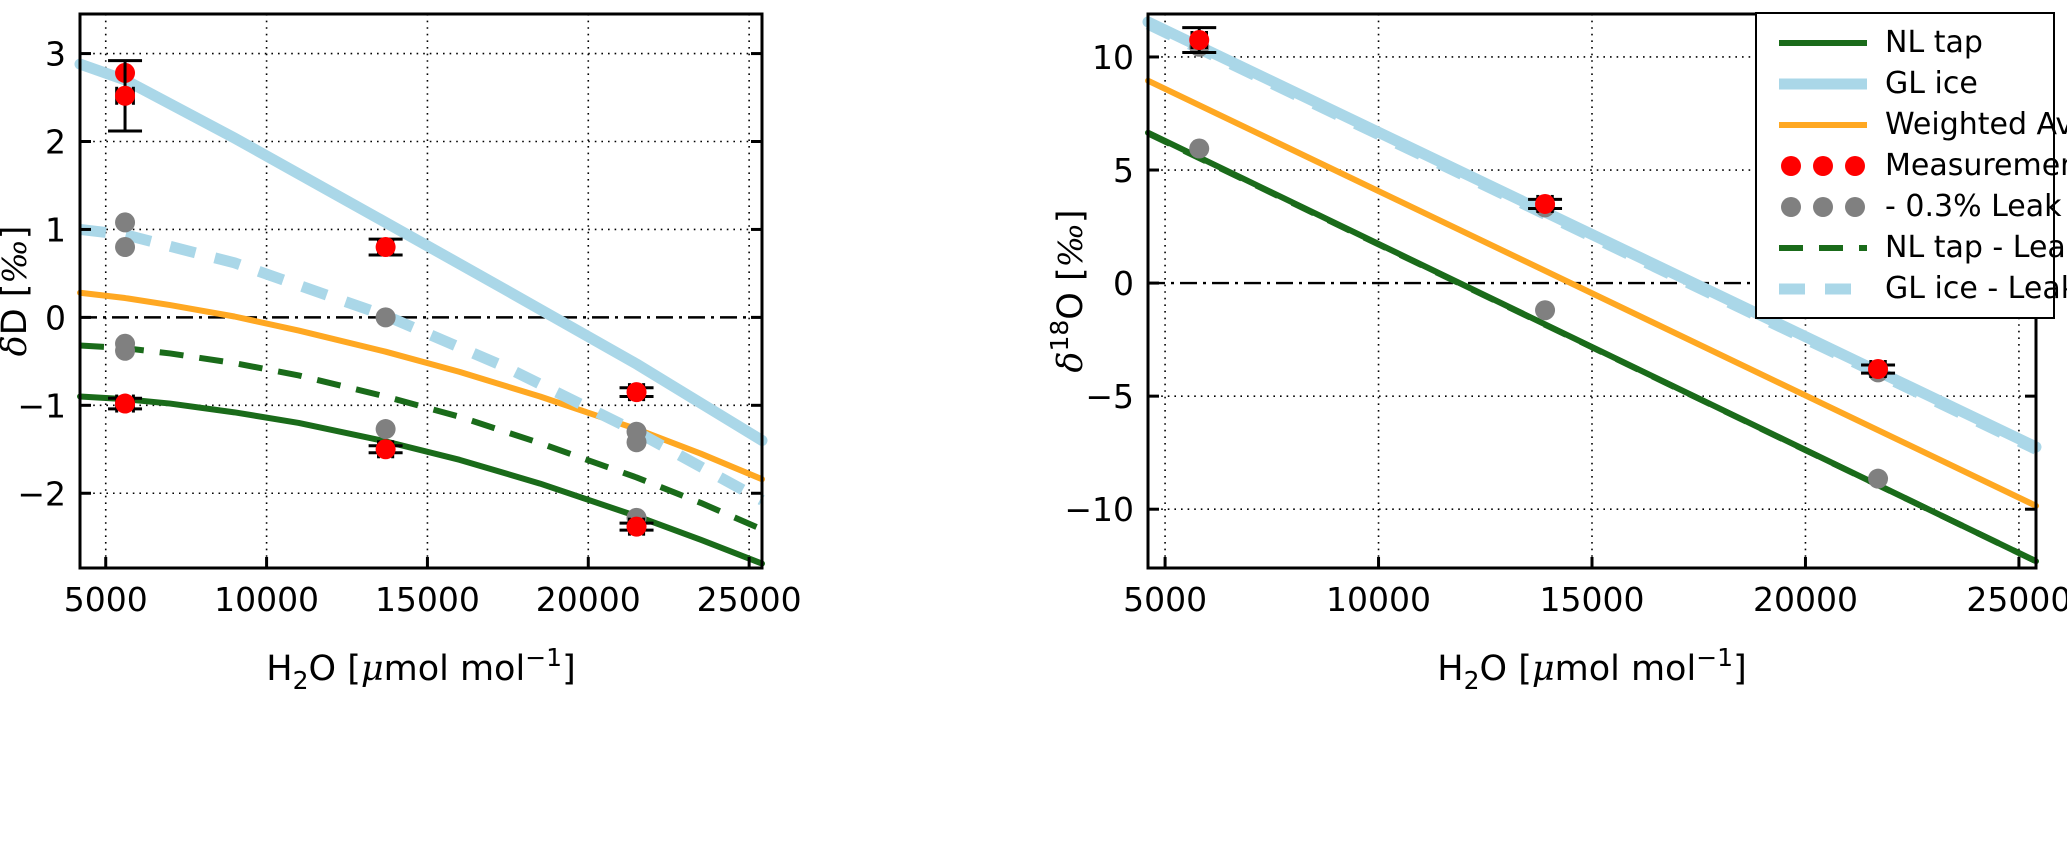 This screenshot has height=851, width=2067. What do you see at coordinates (1123, 170) in the screenshot?
I see `y-tick-label: 5` at bounding box center [1123, 170].